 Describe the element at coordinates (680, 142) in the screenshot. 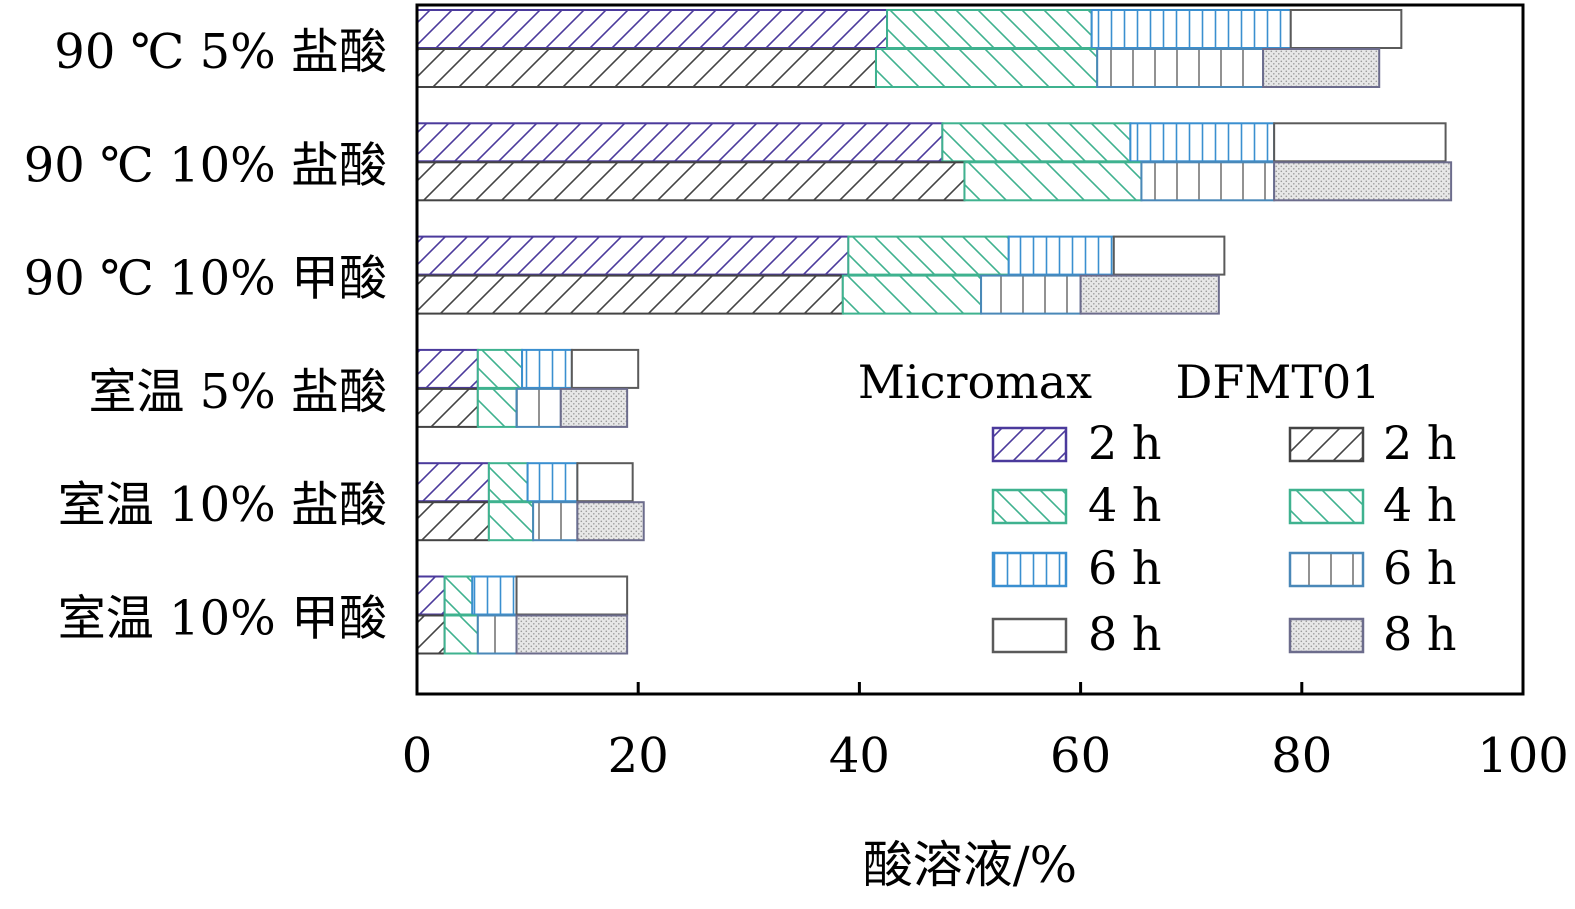

I see `bar-micromax-2h-cat1` at that location.